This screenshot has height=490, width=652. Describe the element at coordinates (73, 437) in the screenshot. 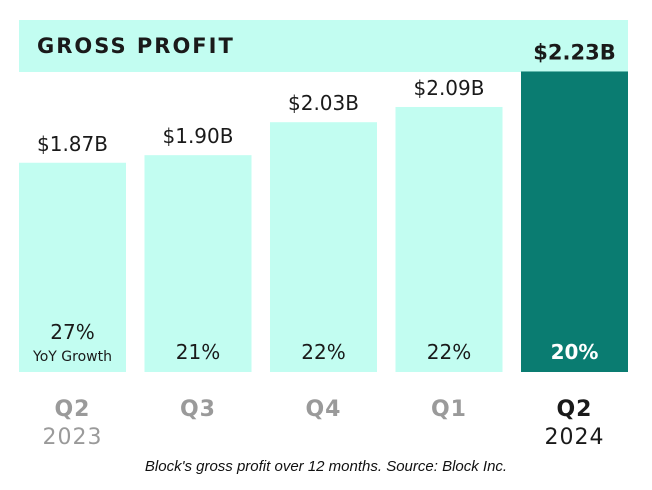

I see `category-label-1-2: 2023` at that location.